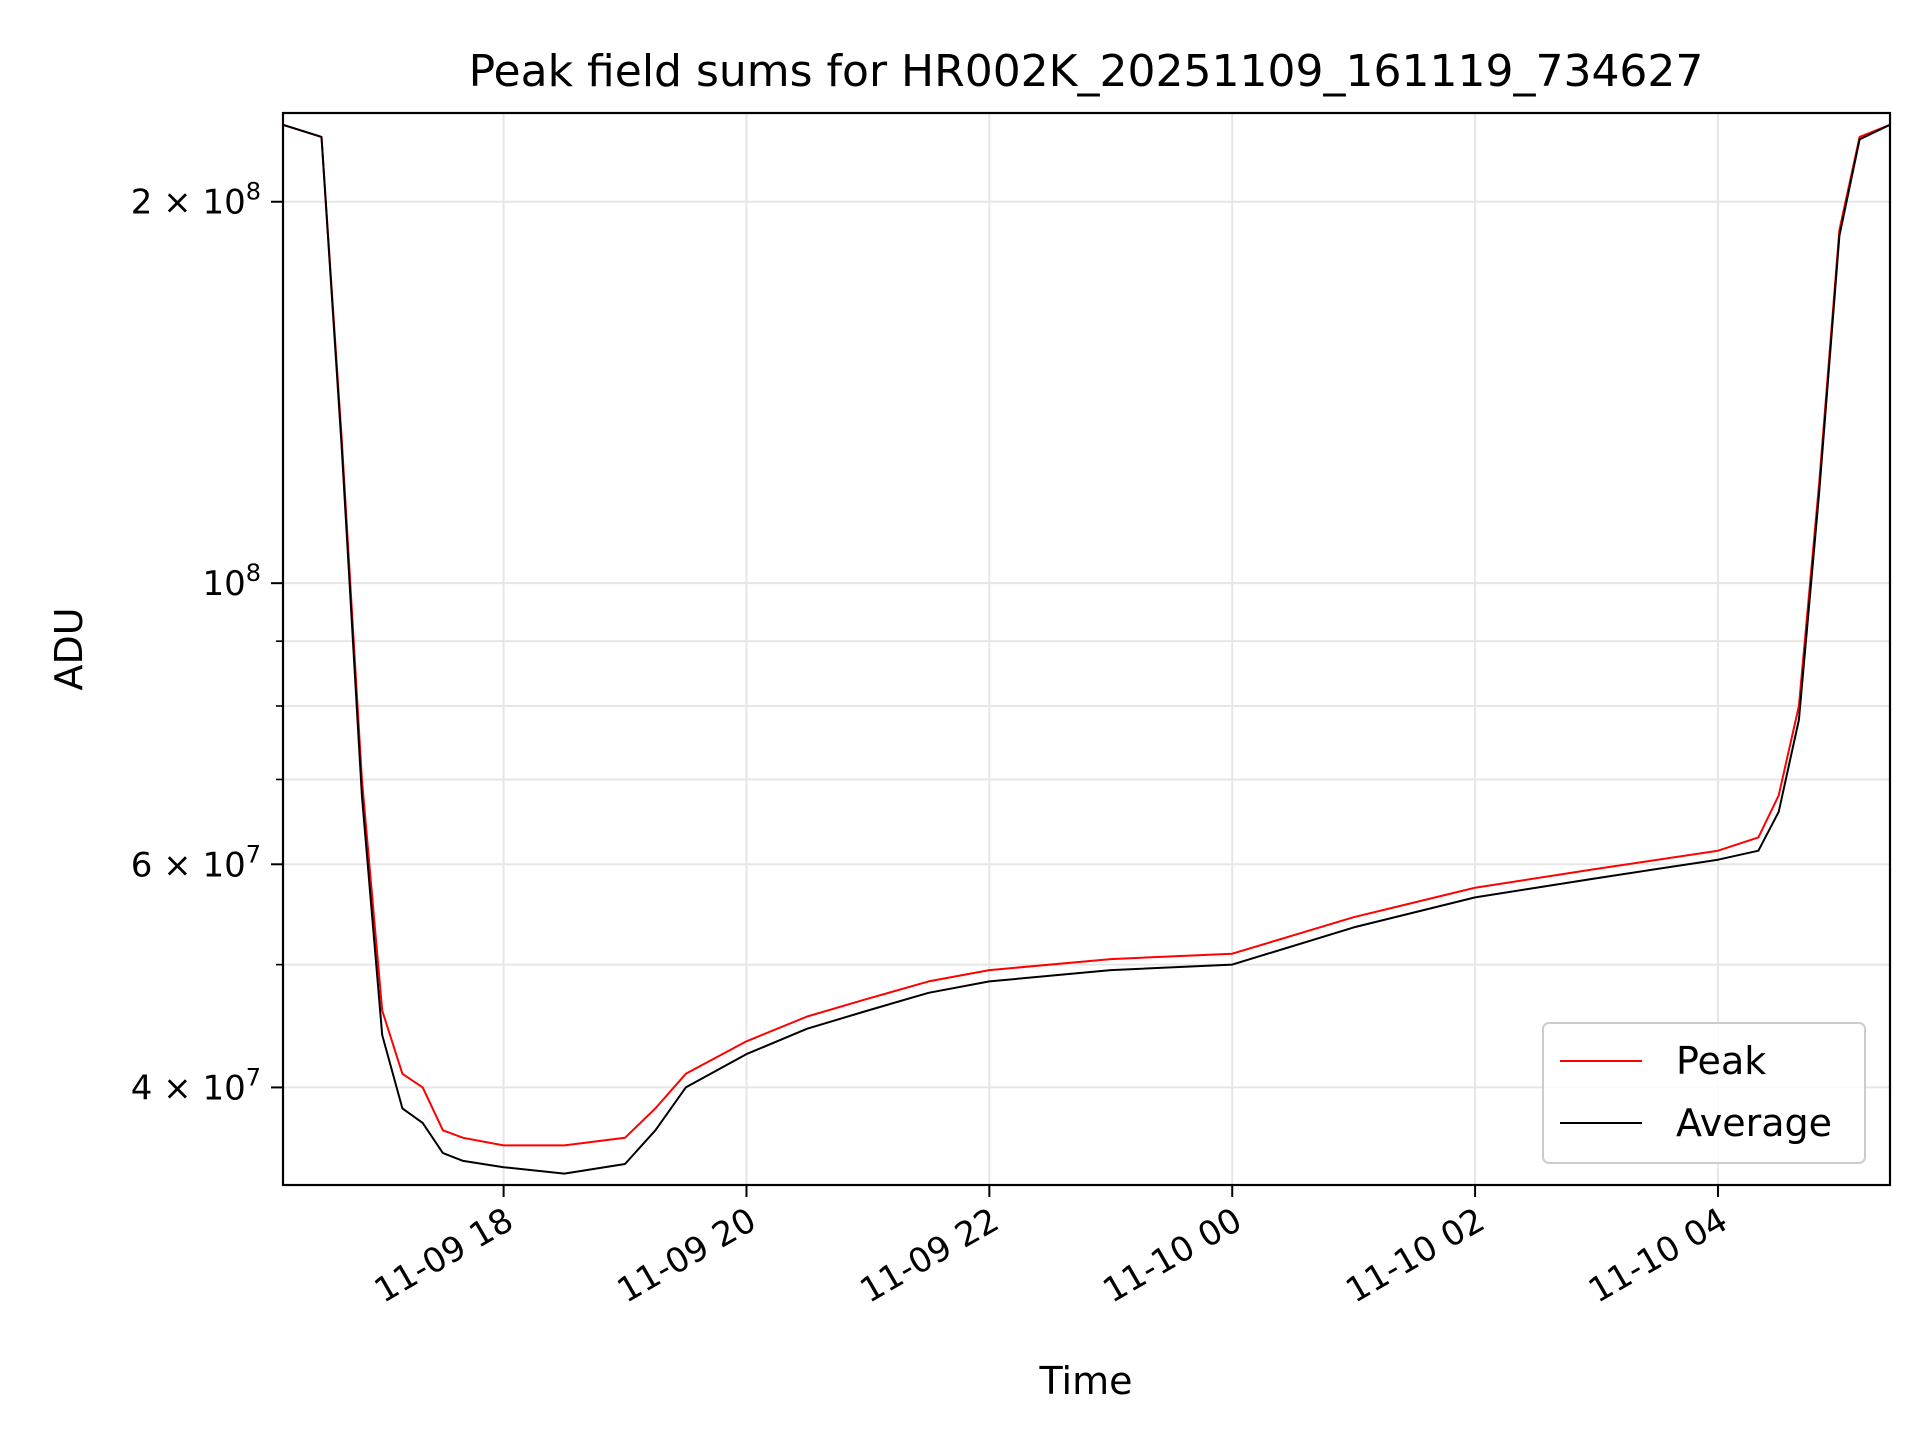  What do you see at coordinates (196, 200) in the screenshot?
I see `y-tick-label: 2 × 108` at bounding box center [196, 200].